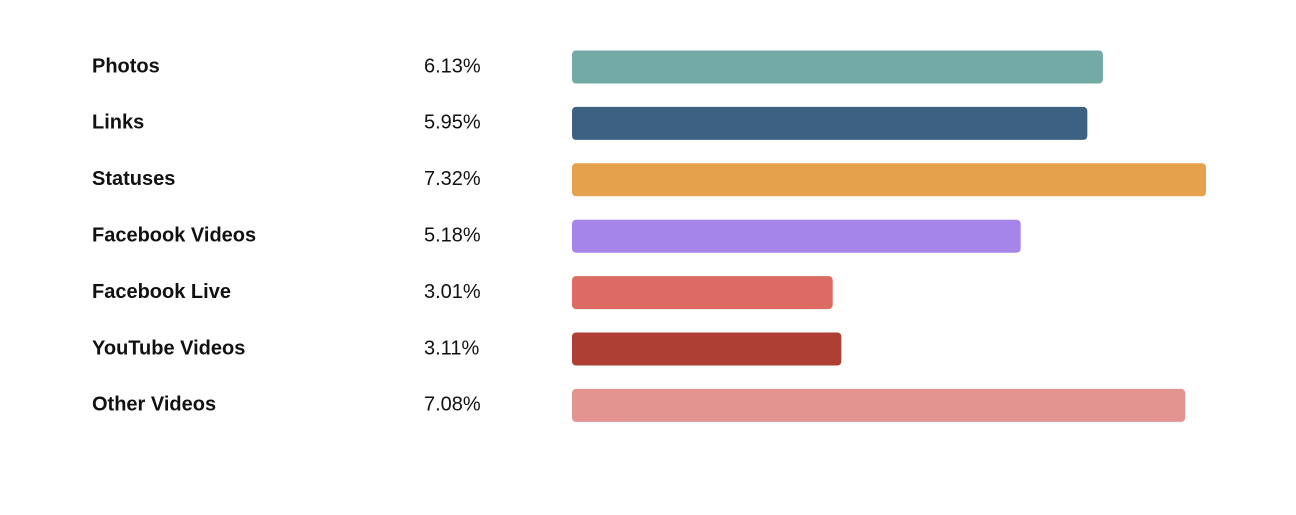  What do you see at coordinates (154, 405) in the screenshot?
I see `category-label: Other Videos` at bounding box center [154, 405].